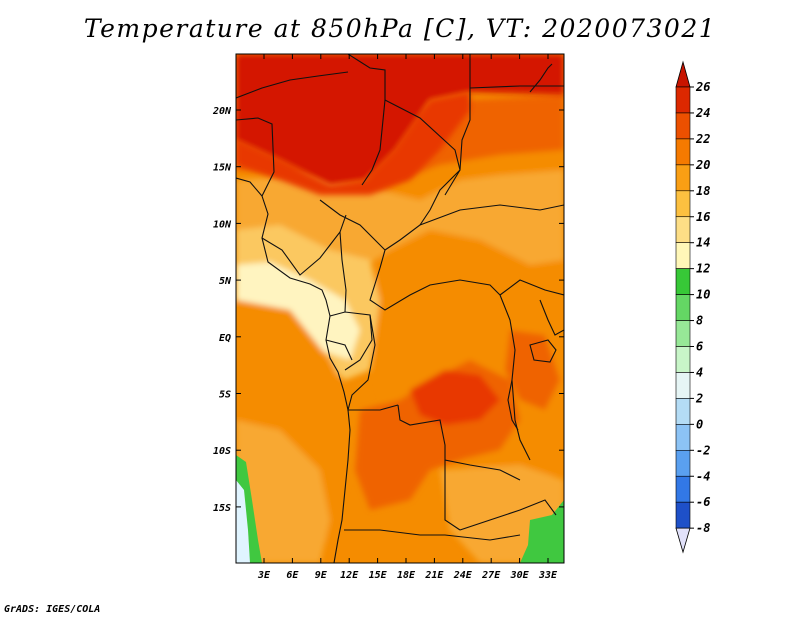  What do you see at coordinates (491, 575) in the screenshot?
I see `lon-label: 27E` at bounding box center [491, 575].